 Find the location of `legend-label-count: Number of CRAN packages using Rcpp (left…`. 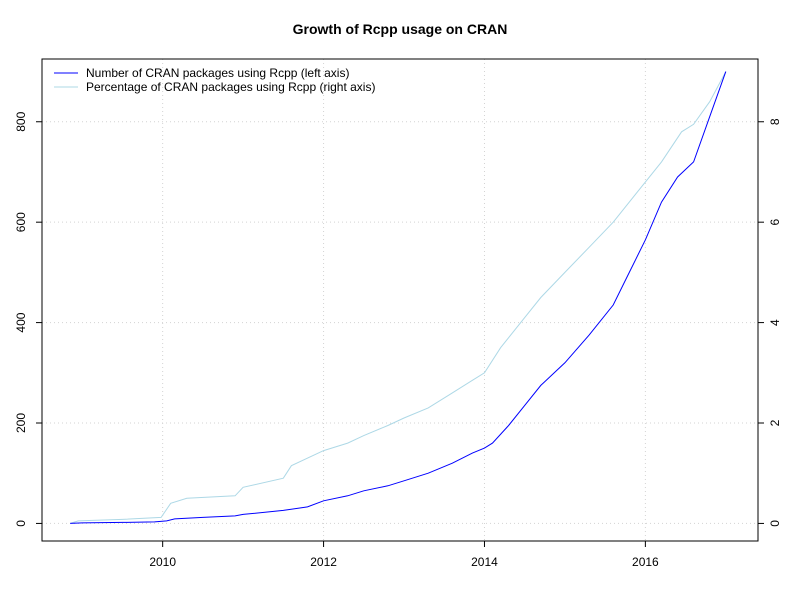

legend-label-count: Number of CRAN packages using Rcpp (left… is located at coordinates (217, 73).